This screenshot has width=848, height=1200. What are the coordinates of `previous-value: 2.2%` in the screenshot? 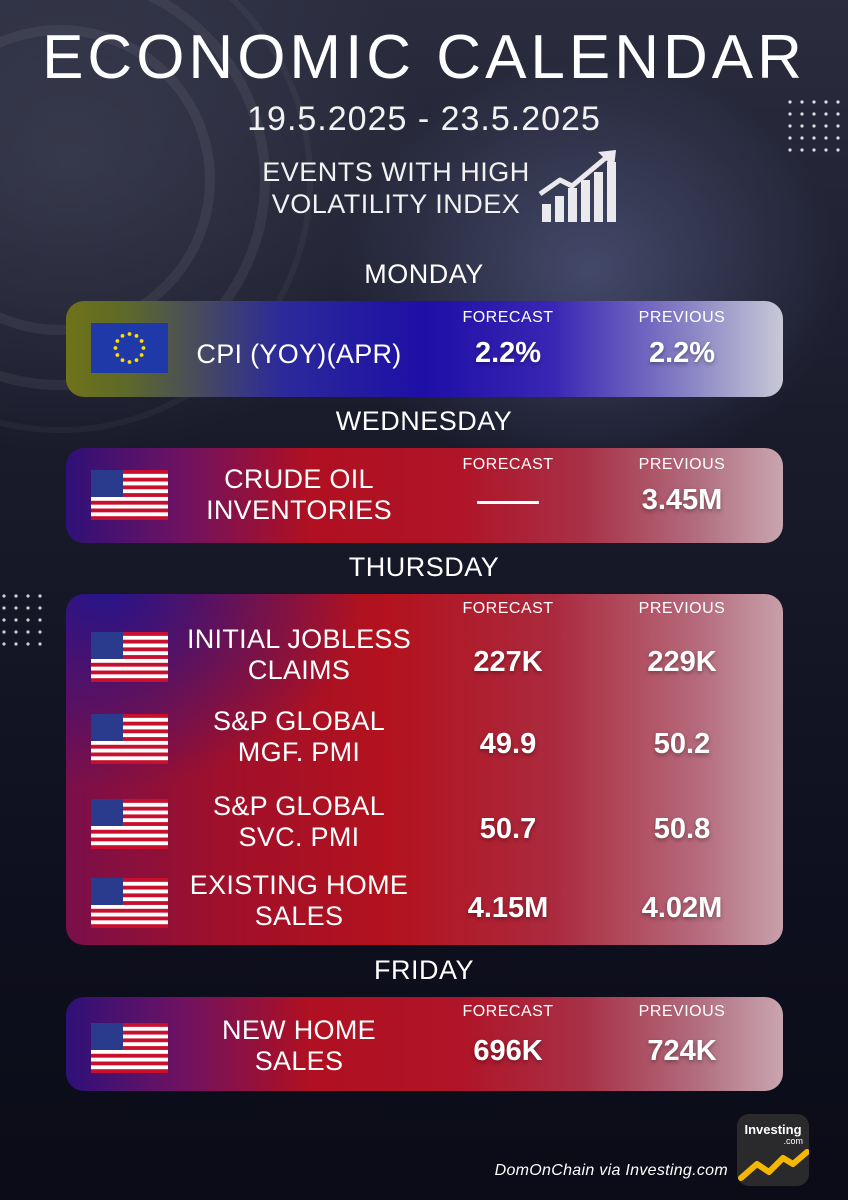 It's located at (682, 353).